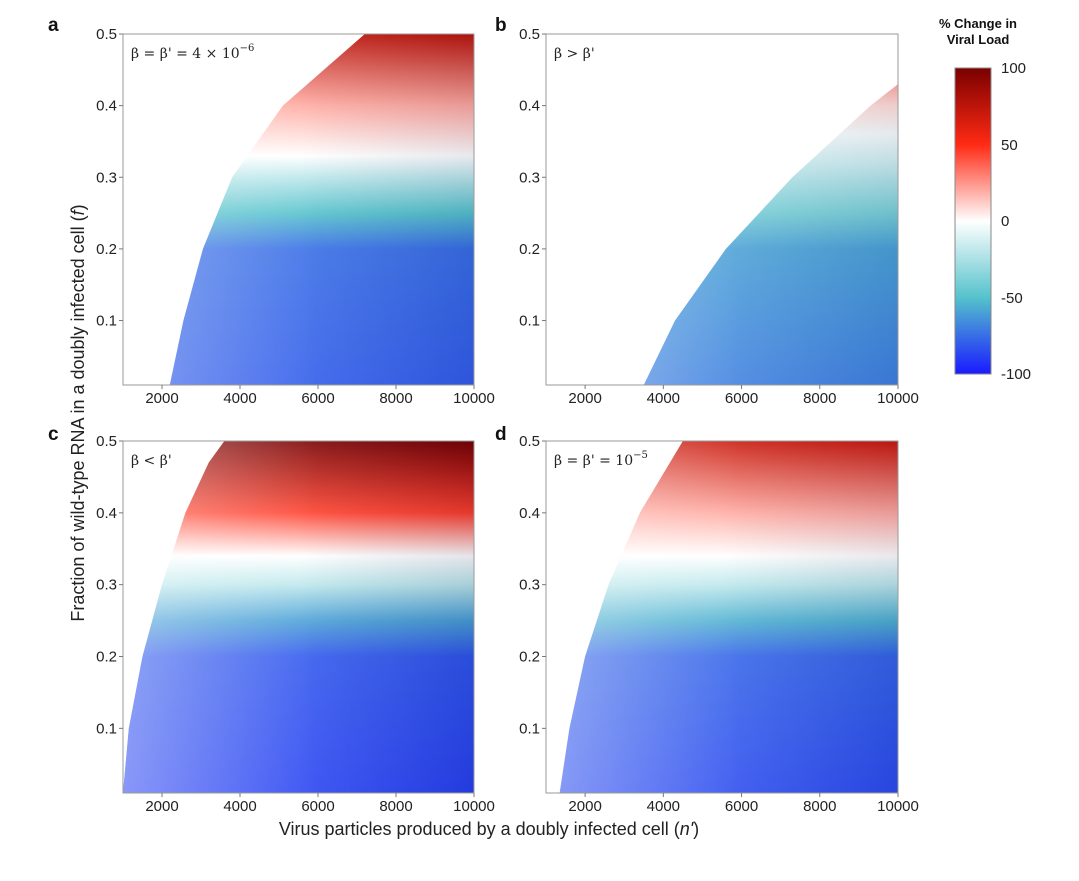 The image size is (1079, 881). Describe the element at coordinates (722, 617) in the screenshot. I see `plot-frame-d` at that location.